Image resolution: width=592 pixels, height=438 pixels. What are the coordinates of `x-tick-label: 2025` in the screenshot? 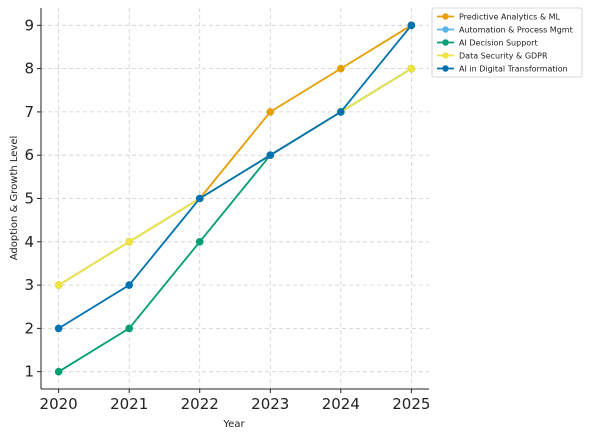 It's located at (411, 404).